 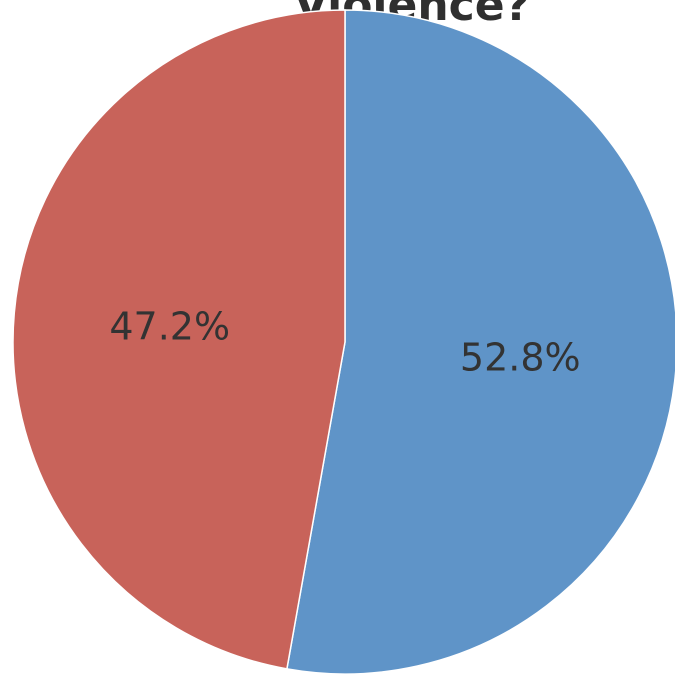 I want to click on data-label-1: 47.2%, so click(x=169, y=327).